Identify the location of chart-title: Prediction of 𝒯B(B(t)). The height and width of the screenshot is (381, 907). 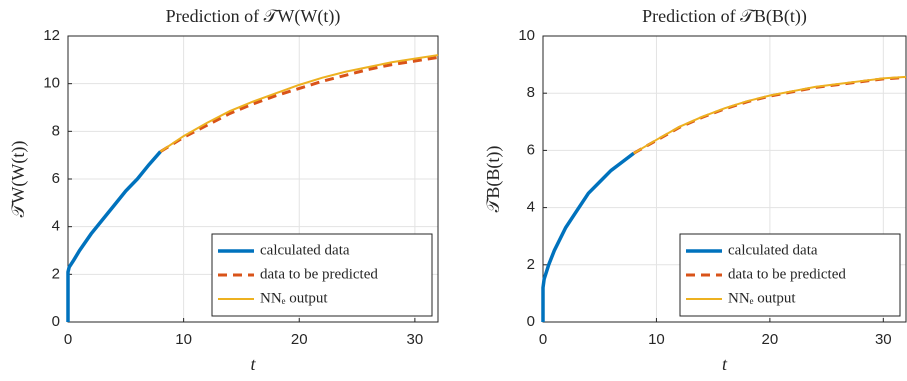
(724, 16).